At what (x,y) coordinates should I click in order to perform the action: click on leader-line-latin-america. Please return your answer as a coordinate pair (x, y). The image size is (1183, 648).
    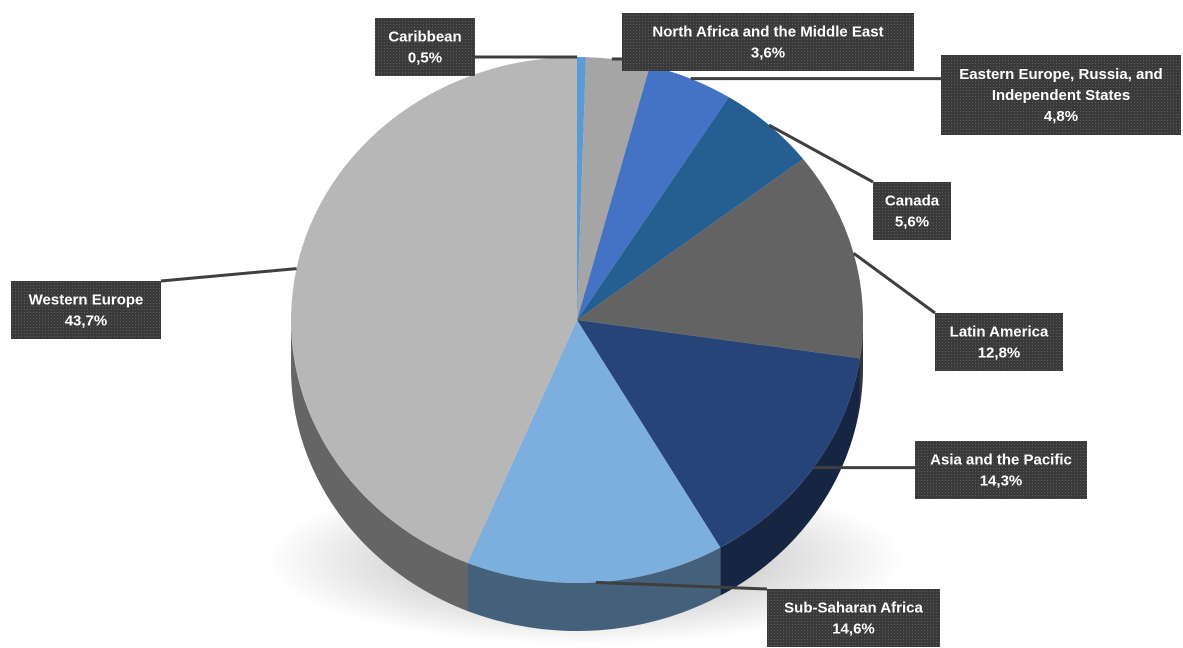
    Looking at the image, I should click on (894, 283).